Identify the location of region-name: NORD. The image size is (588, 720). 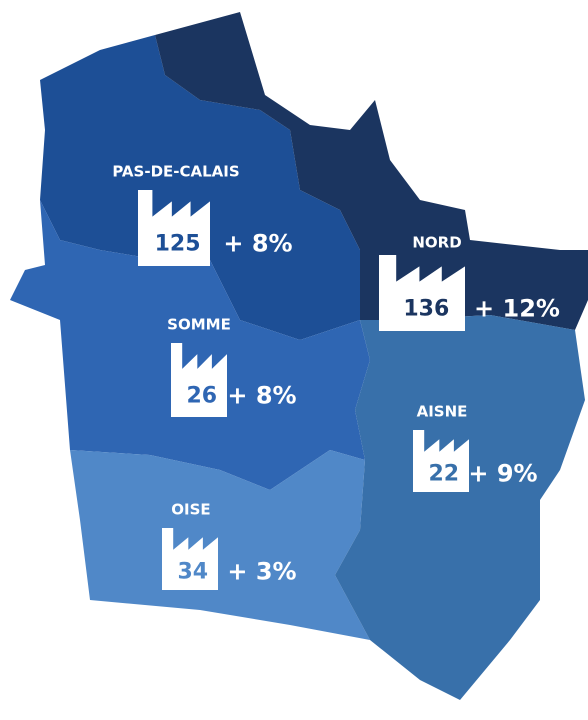
(436, 243).